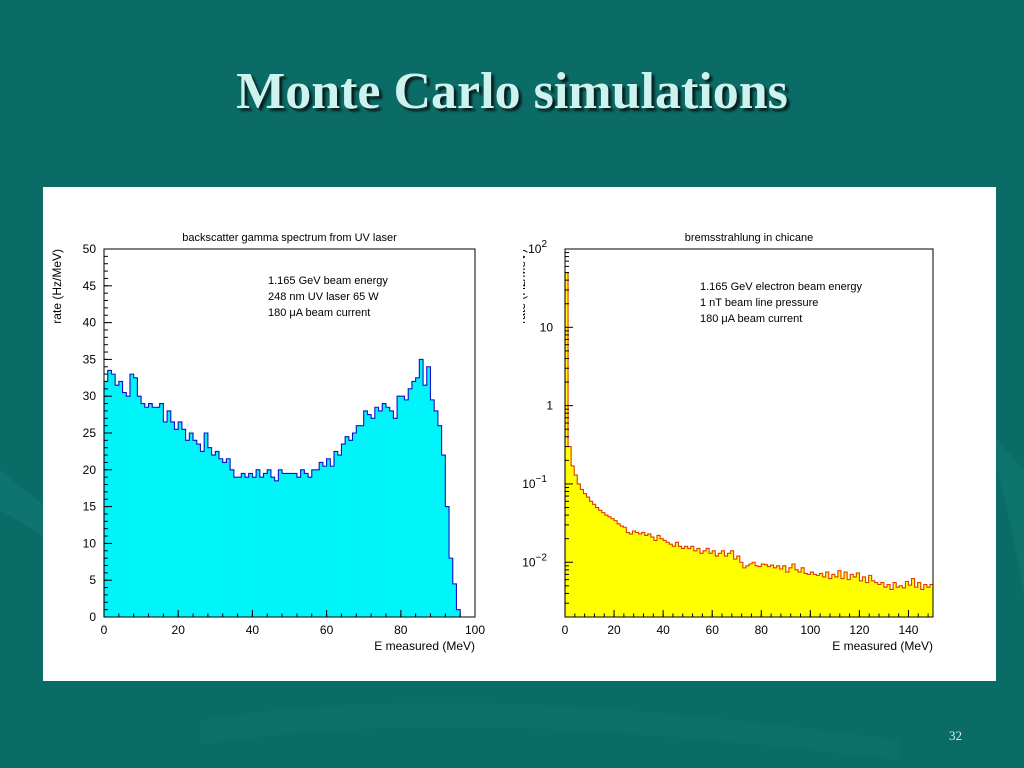 Image resolution: width=1024 pixels, height=768 pixels. Describe the element at coordinates (955, 735) in the screenshot. I see `slide-number: 32` at that location.